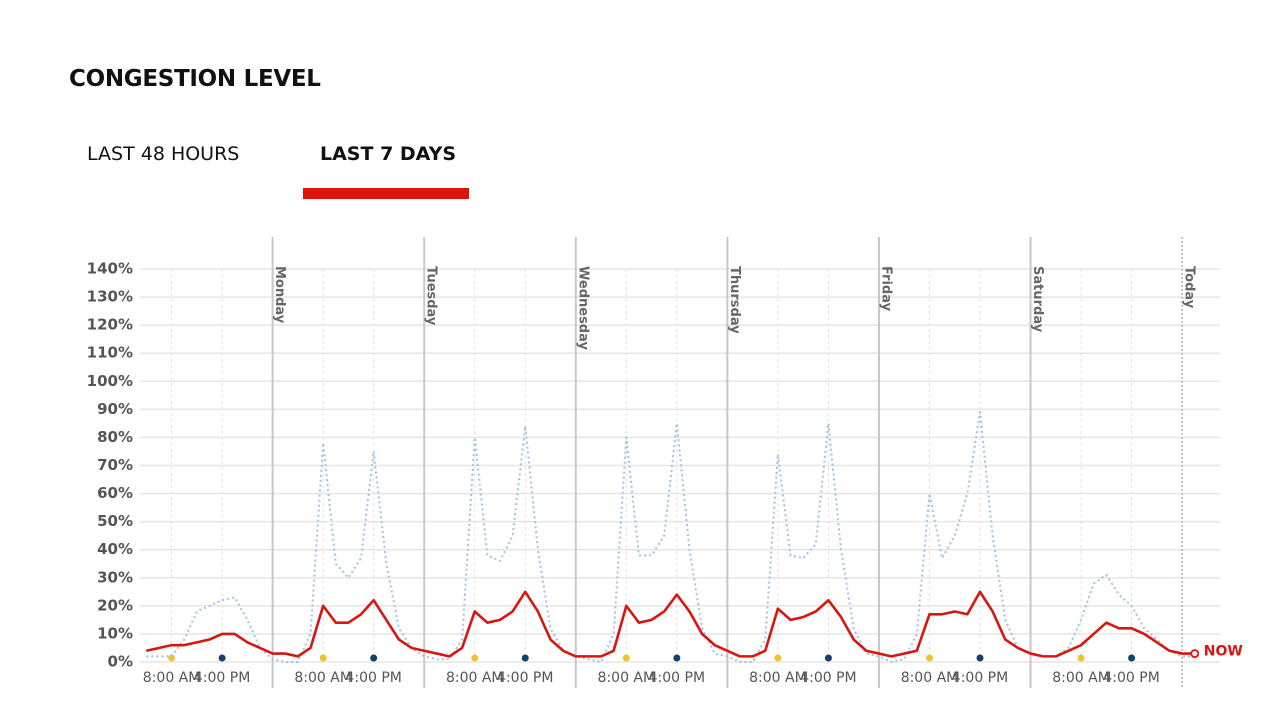 The height and width of the screenshot is (720, 1280). Describe the element at coordinates (120, 662) in the screenshot. I see `y-tick-label: 0%` at that location.